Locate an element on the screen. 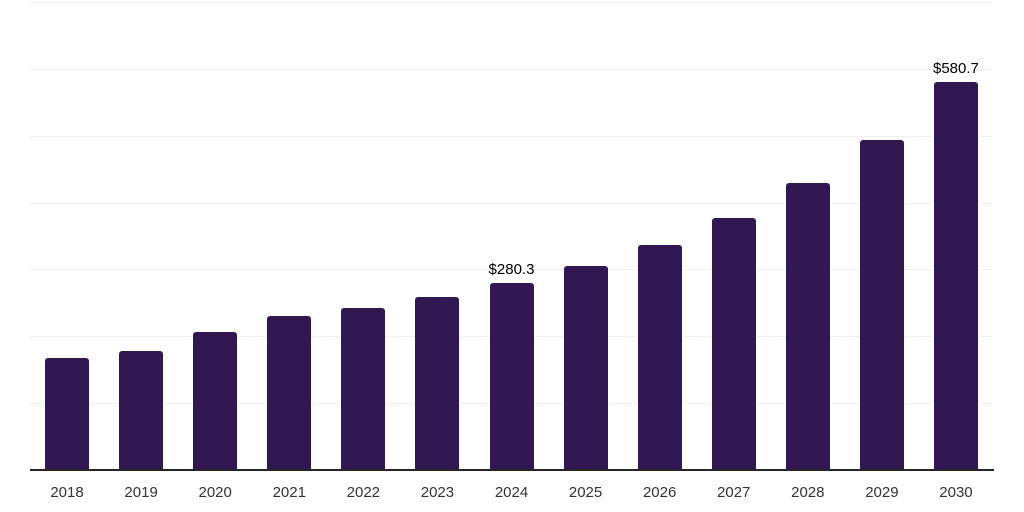  x-tick-2025: 2025 is located at coordinates (585, 492).